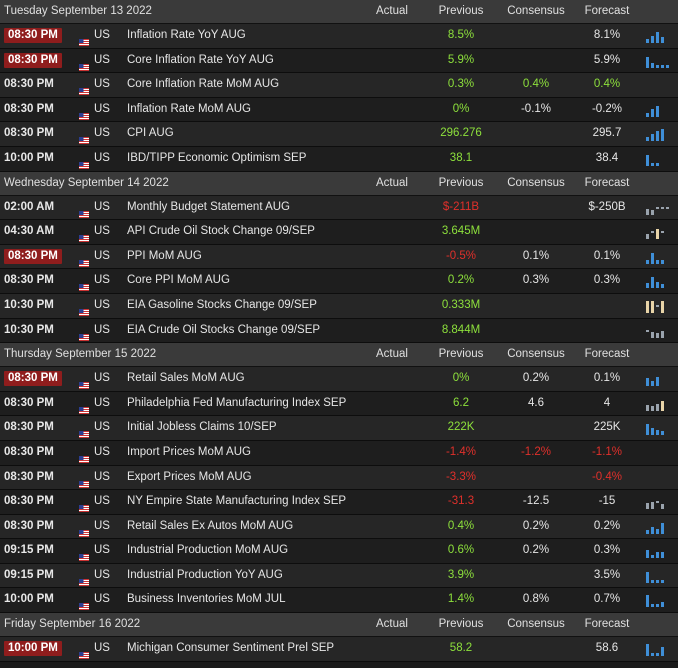  I want to click on event-name: Inflation Rate MoM AUG, so click(189, 108).